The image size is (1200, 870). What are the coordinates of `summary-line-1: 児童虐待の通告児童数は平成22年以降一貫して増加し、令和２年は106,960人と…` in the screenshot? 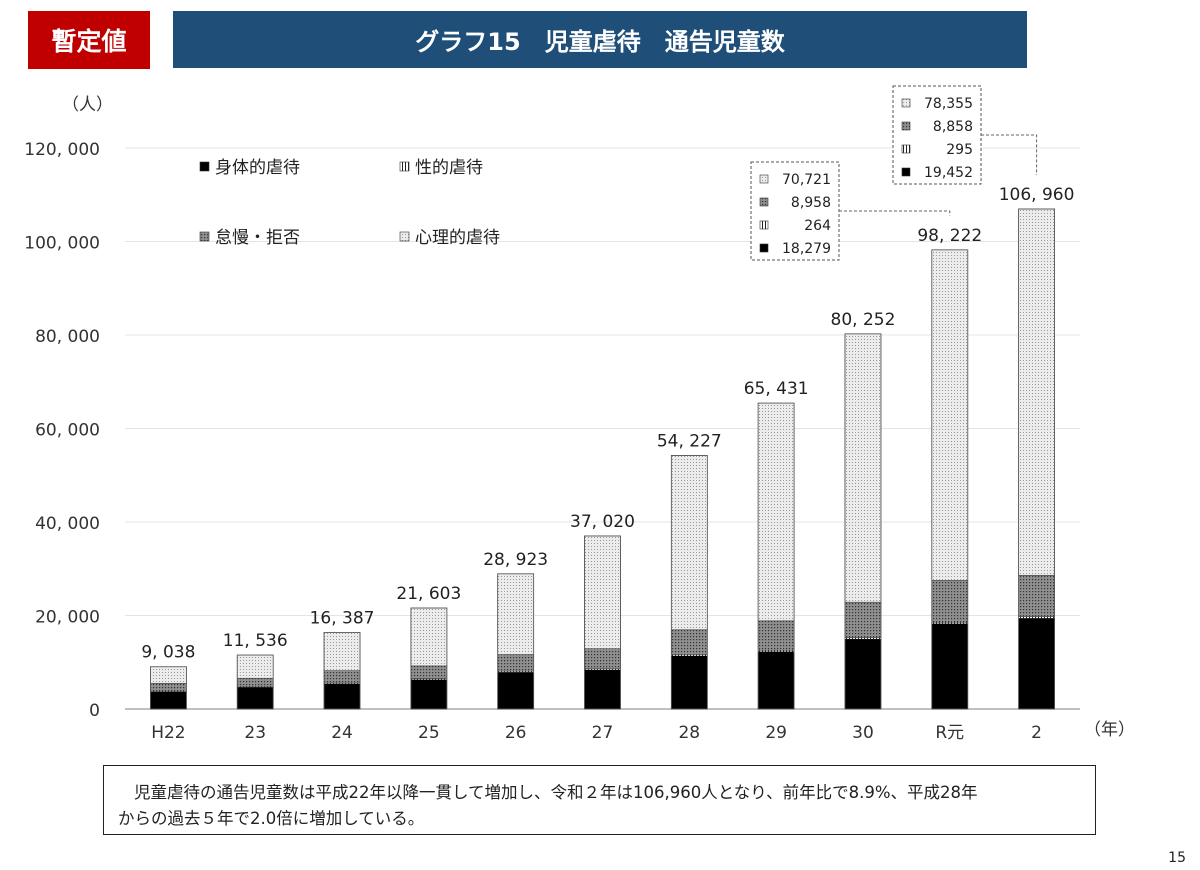 It's located at (556, 792).